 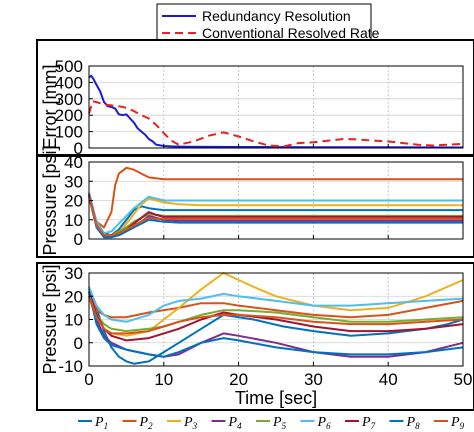 I want to click on y-tick-label: -10, so click(x=70, y=366).